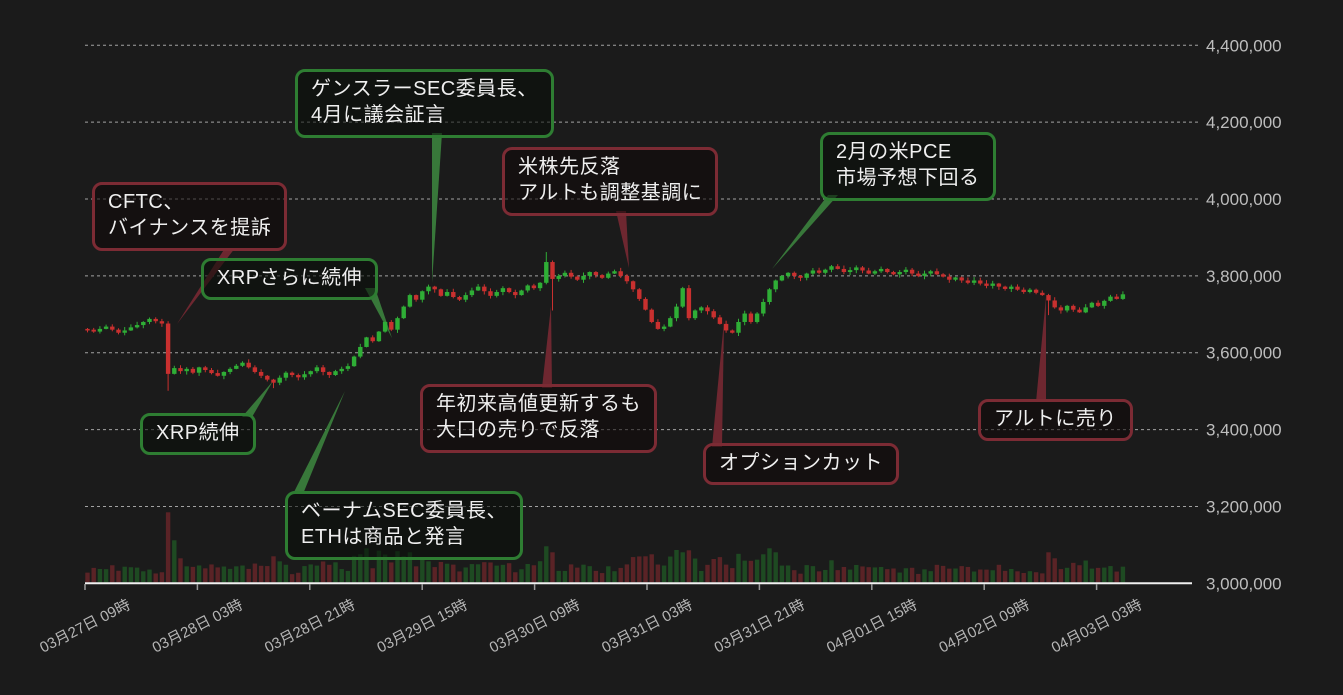  Describe the element at coordinates (422, 626) in the screenshot. I see `x-axis-label: 03月29日 15時` at that location.